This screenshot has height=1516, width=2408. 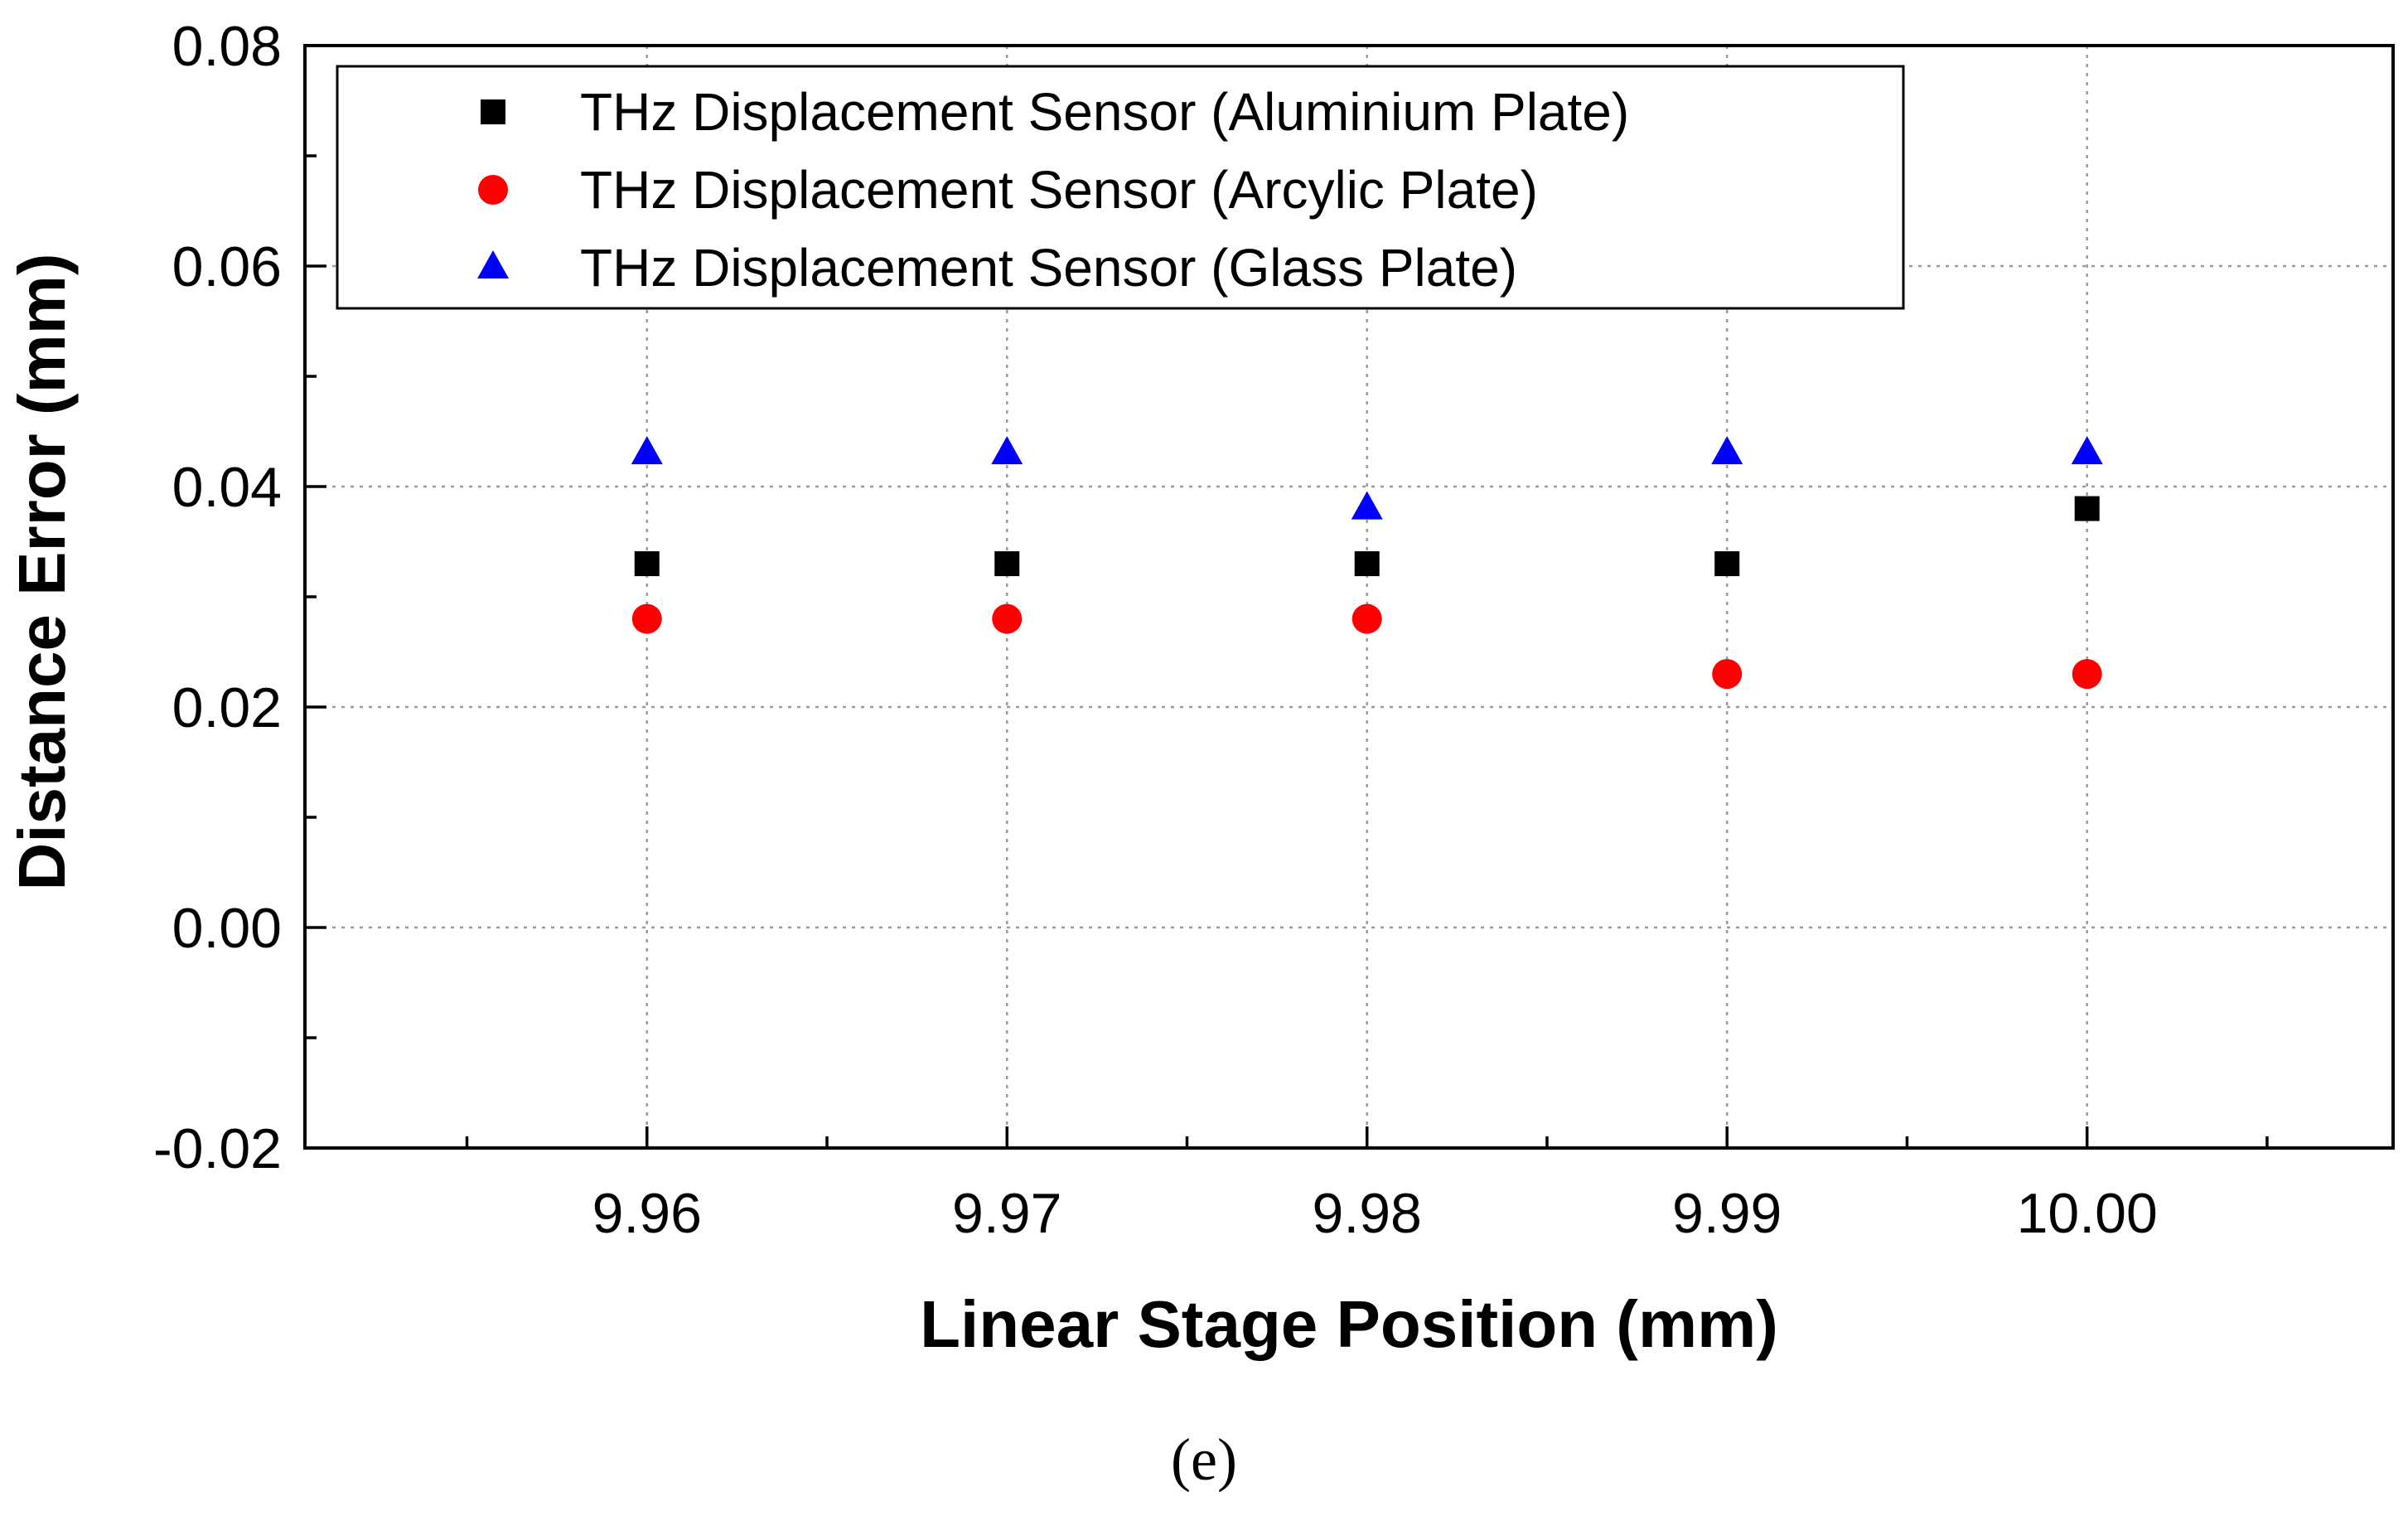 I want to click on y-axis-title: Distance Error (mm), so click(x=42, y=572).